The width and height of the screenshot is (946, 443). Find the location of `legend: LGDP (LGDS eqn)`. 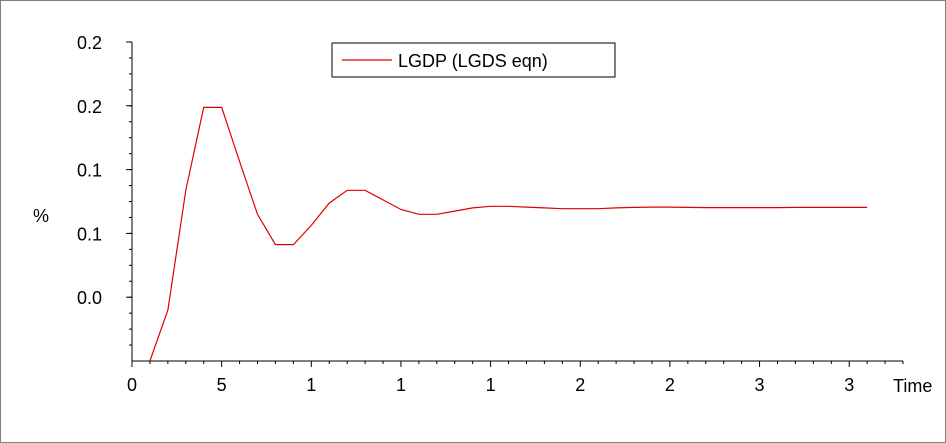

legend: LGDP (LGDS eqn) is located at coordinates (473, 60).